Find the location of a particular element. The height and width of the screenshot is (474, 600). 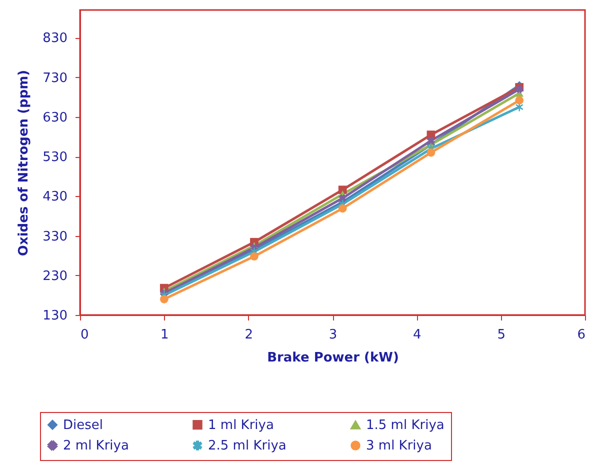

x-tick-label: 3 is located at coordinates (333, 335).